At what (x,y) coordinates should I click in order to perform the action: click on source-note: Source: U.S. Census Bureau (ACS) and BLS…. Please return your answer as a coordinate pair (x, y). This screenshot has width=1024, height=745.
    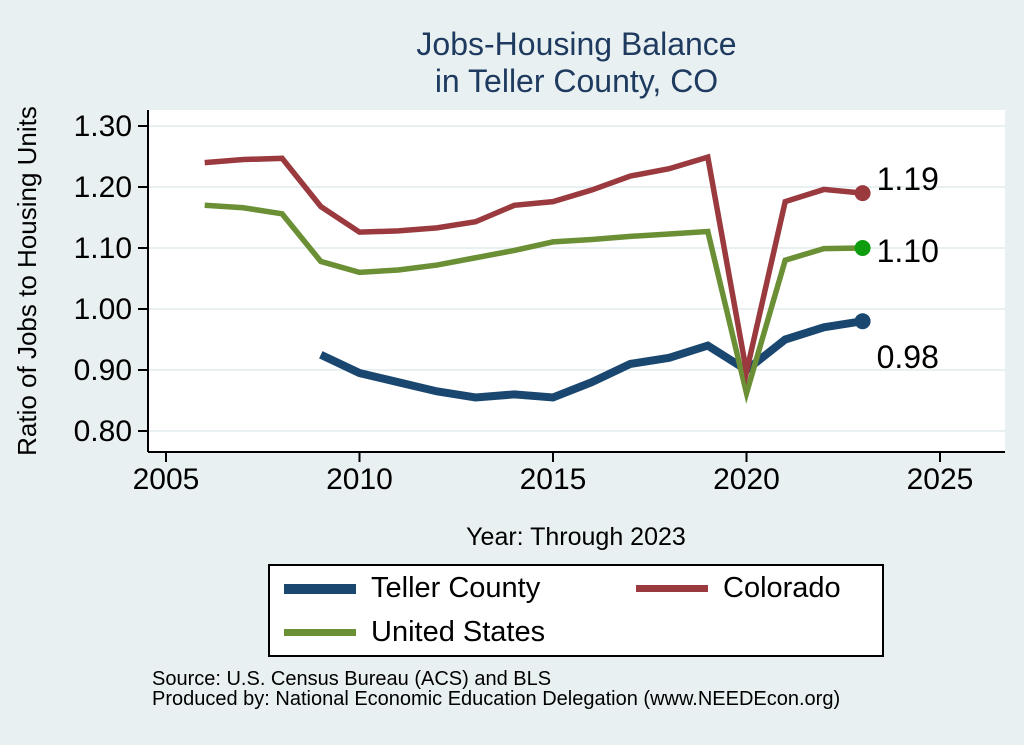
    Looking at the image, I should click on (496, 689).